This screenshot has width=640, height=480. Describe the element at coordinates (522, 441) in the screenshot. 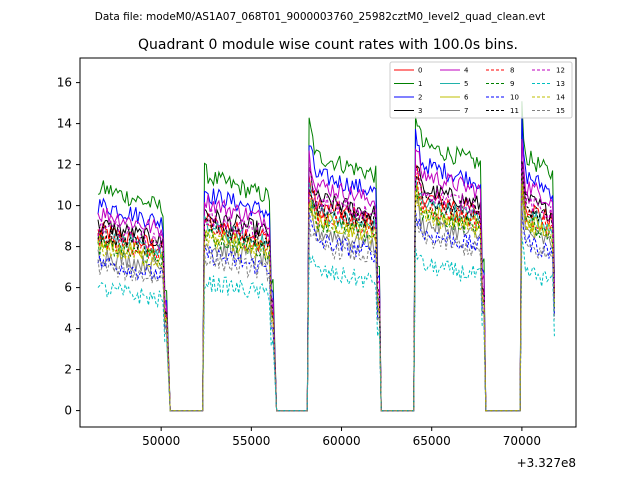

I see `x-tick-label: 70000` at that location.